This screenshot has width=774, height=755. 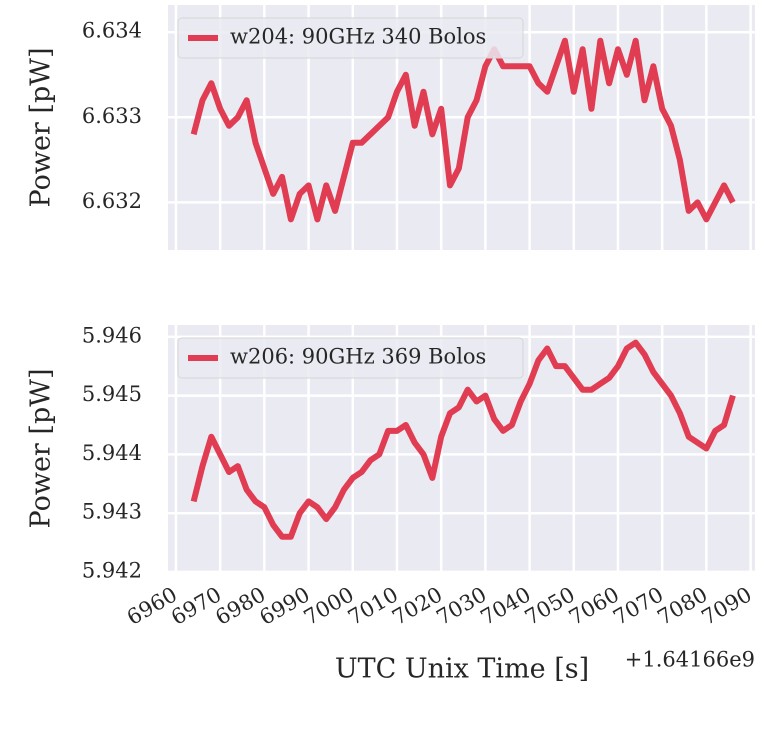 What do you see at coordinates (112, 31) in the screenshot?
I see `y-tick-label: 6.634` at bounding box center [112, 31].